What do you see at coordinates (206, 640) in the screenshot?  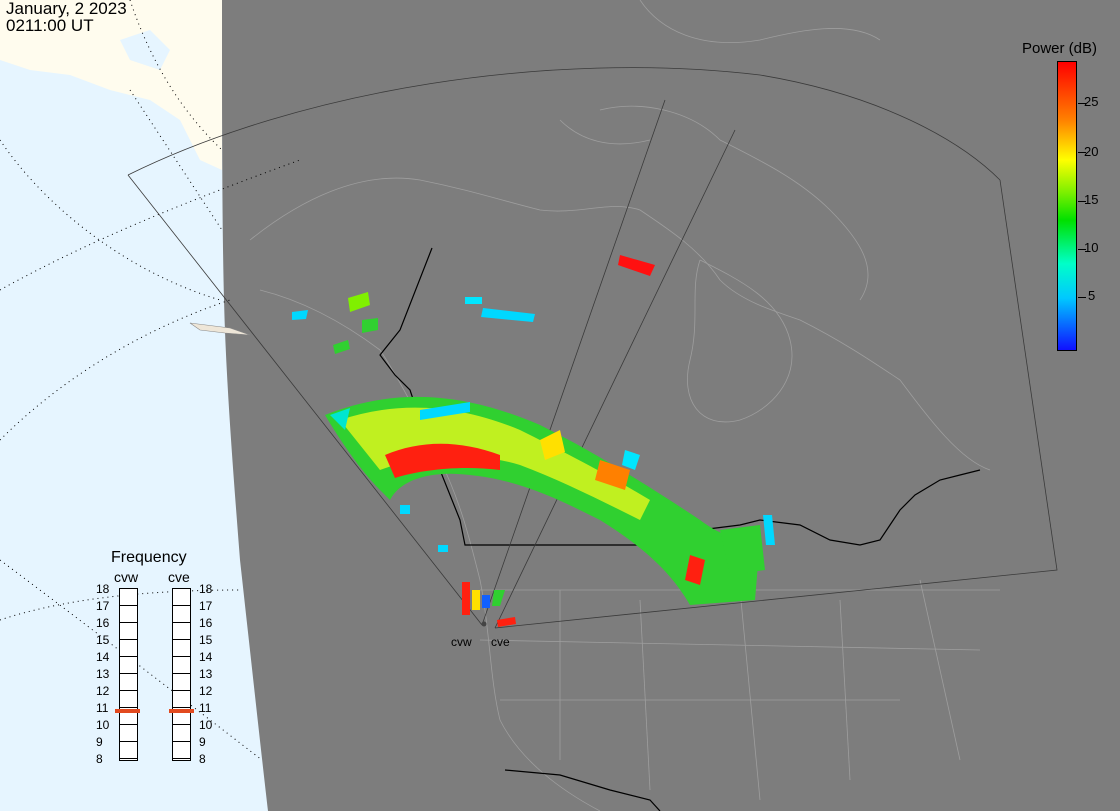 I see `frequency-tick-label-right: 15` at bounding box center [206, 640].